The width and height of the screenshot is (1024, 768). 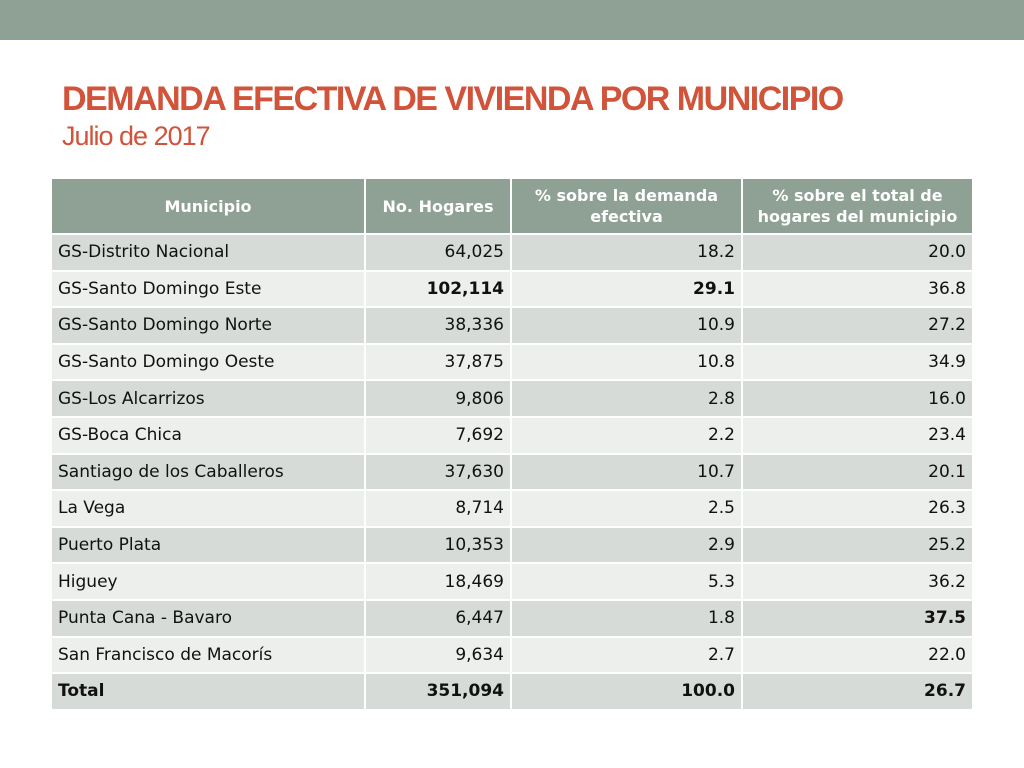 What do you see at coordinates (857, 473) in the screenshot?
I see `cell-pct-total: 20.1` at bounding box center [857, 473].